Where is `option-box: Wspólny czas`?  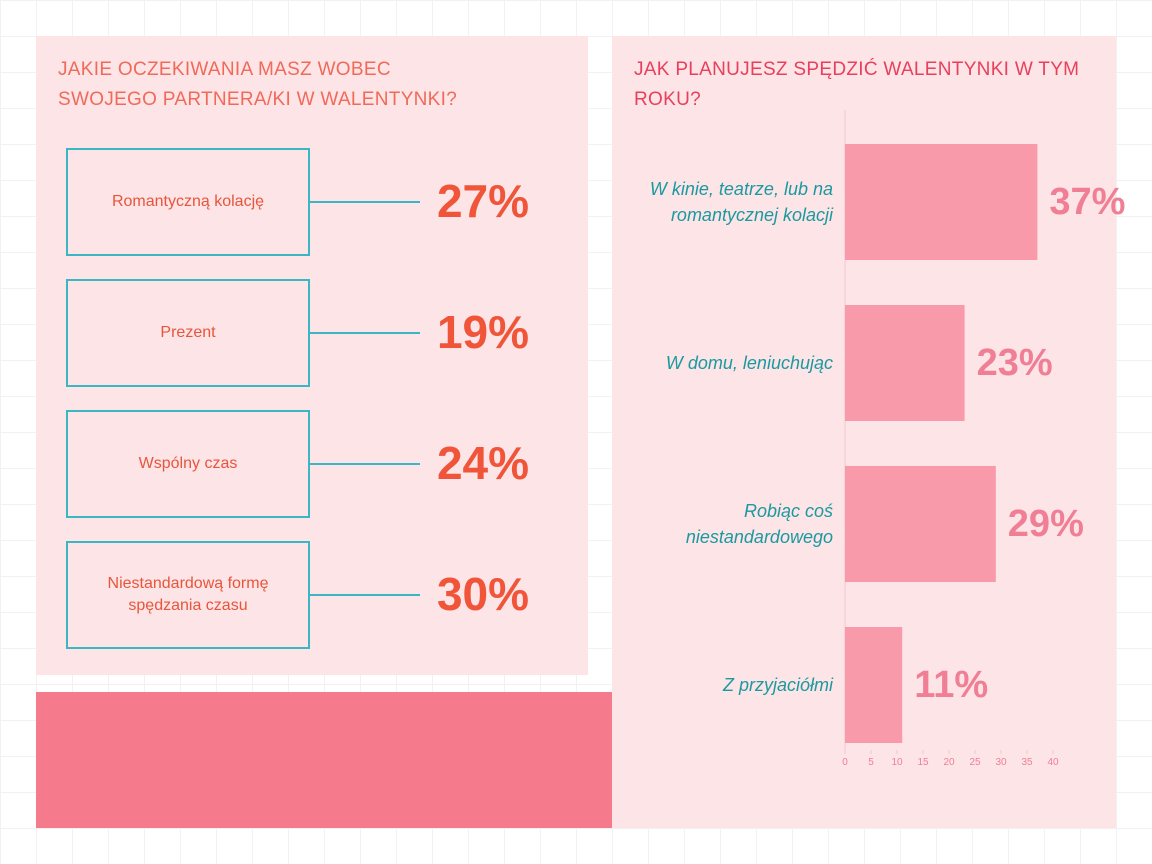
option-box: Wspólny czas is located at coordinates (188, 464).